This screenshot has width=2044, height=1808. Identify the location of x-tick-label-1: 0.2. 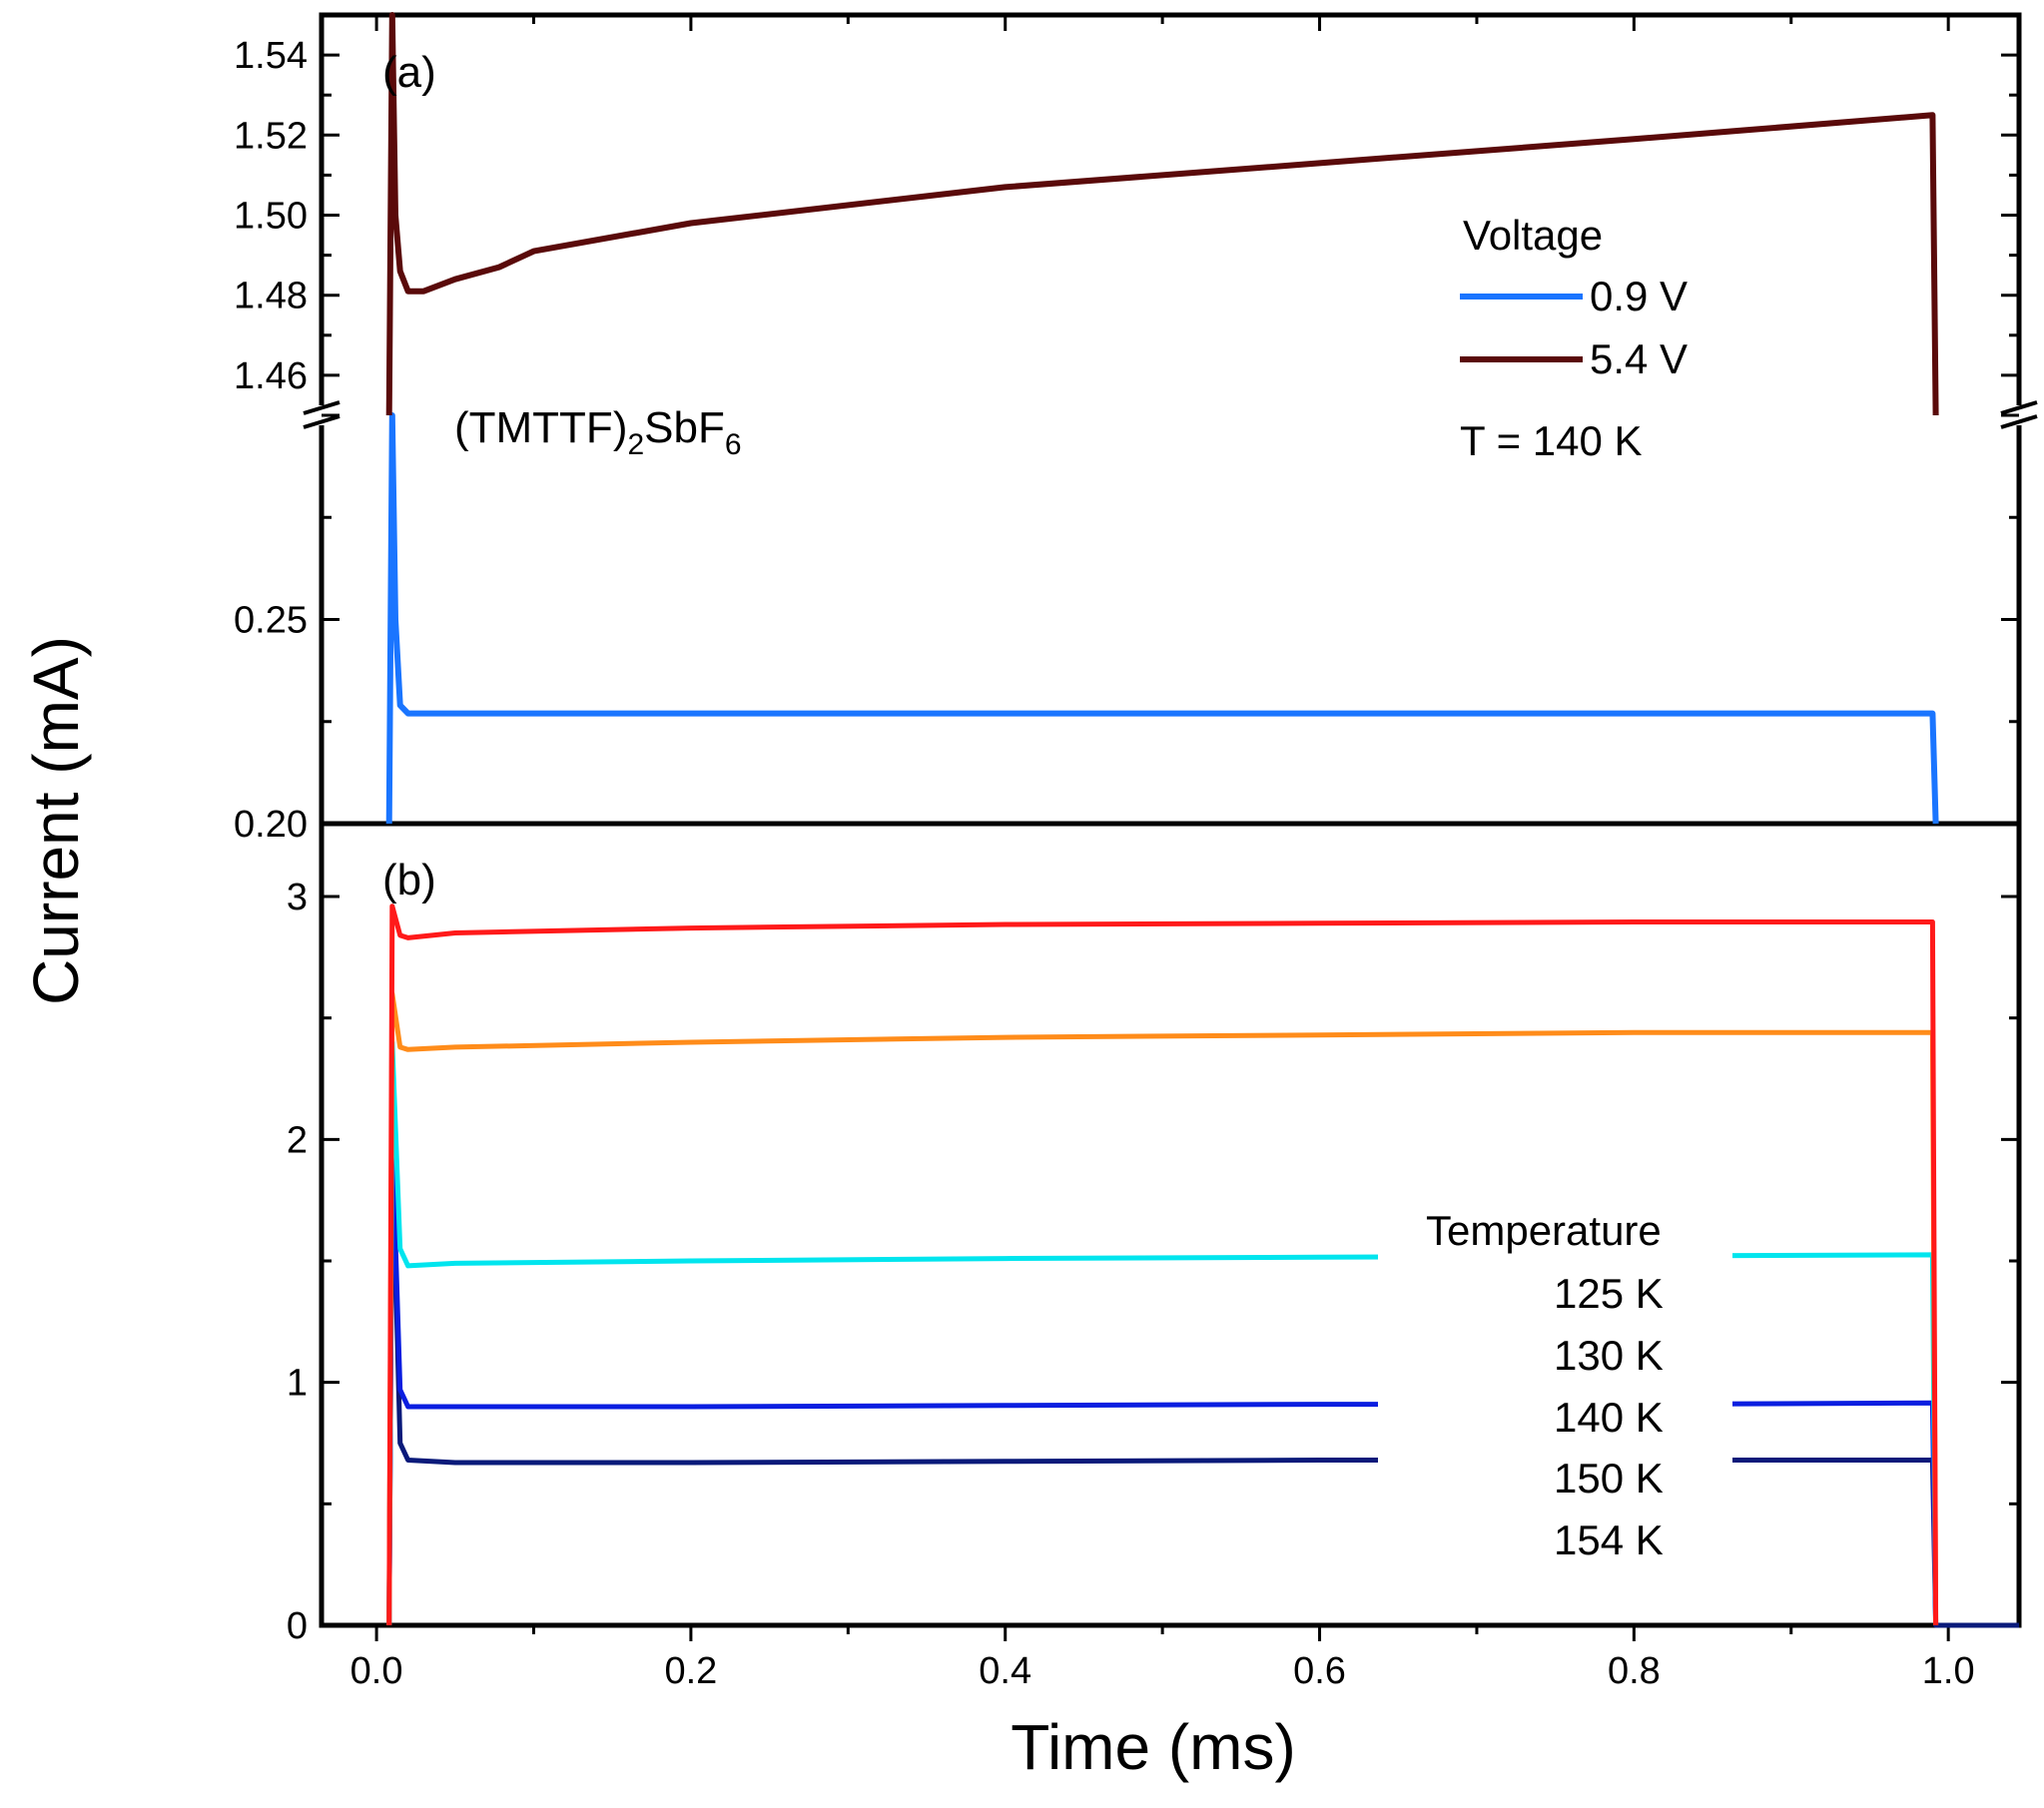
(690, 1671).